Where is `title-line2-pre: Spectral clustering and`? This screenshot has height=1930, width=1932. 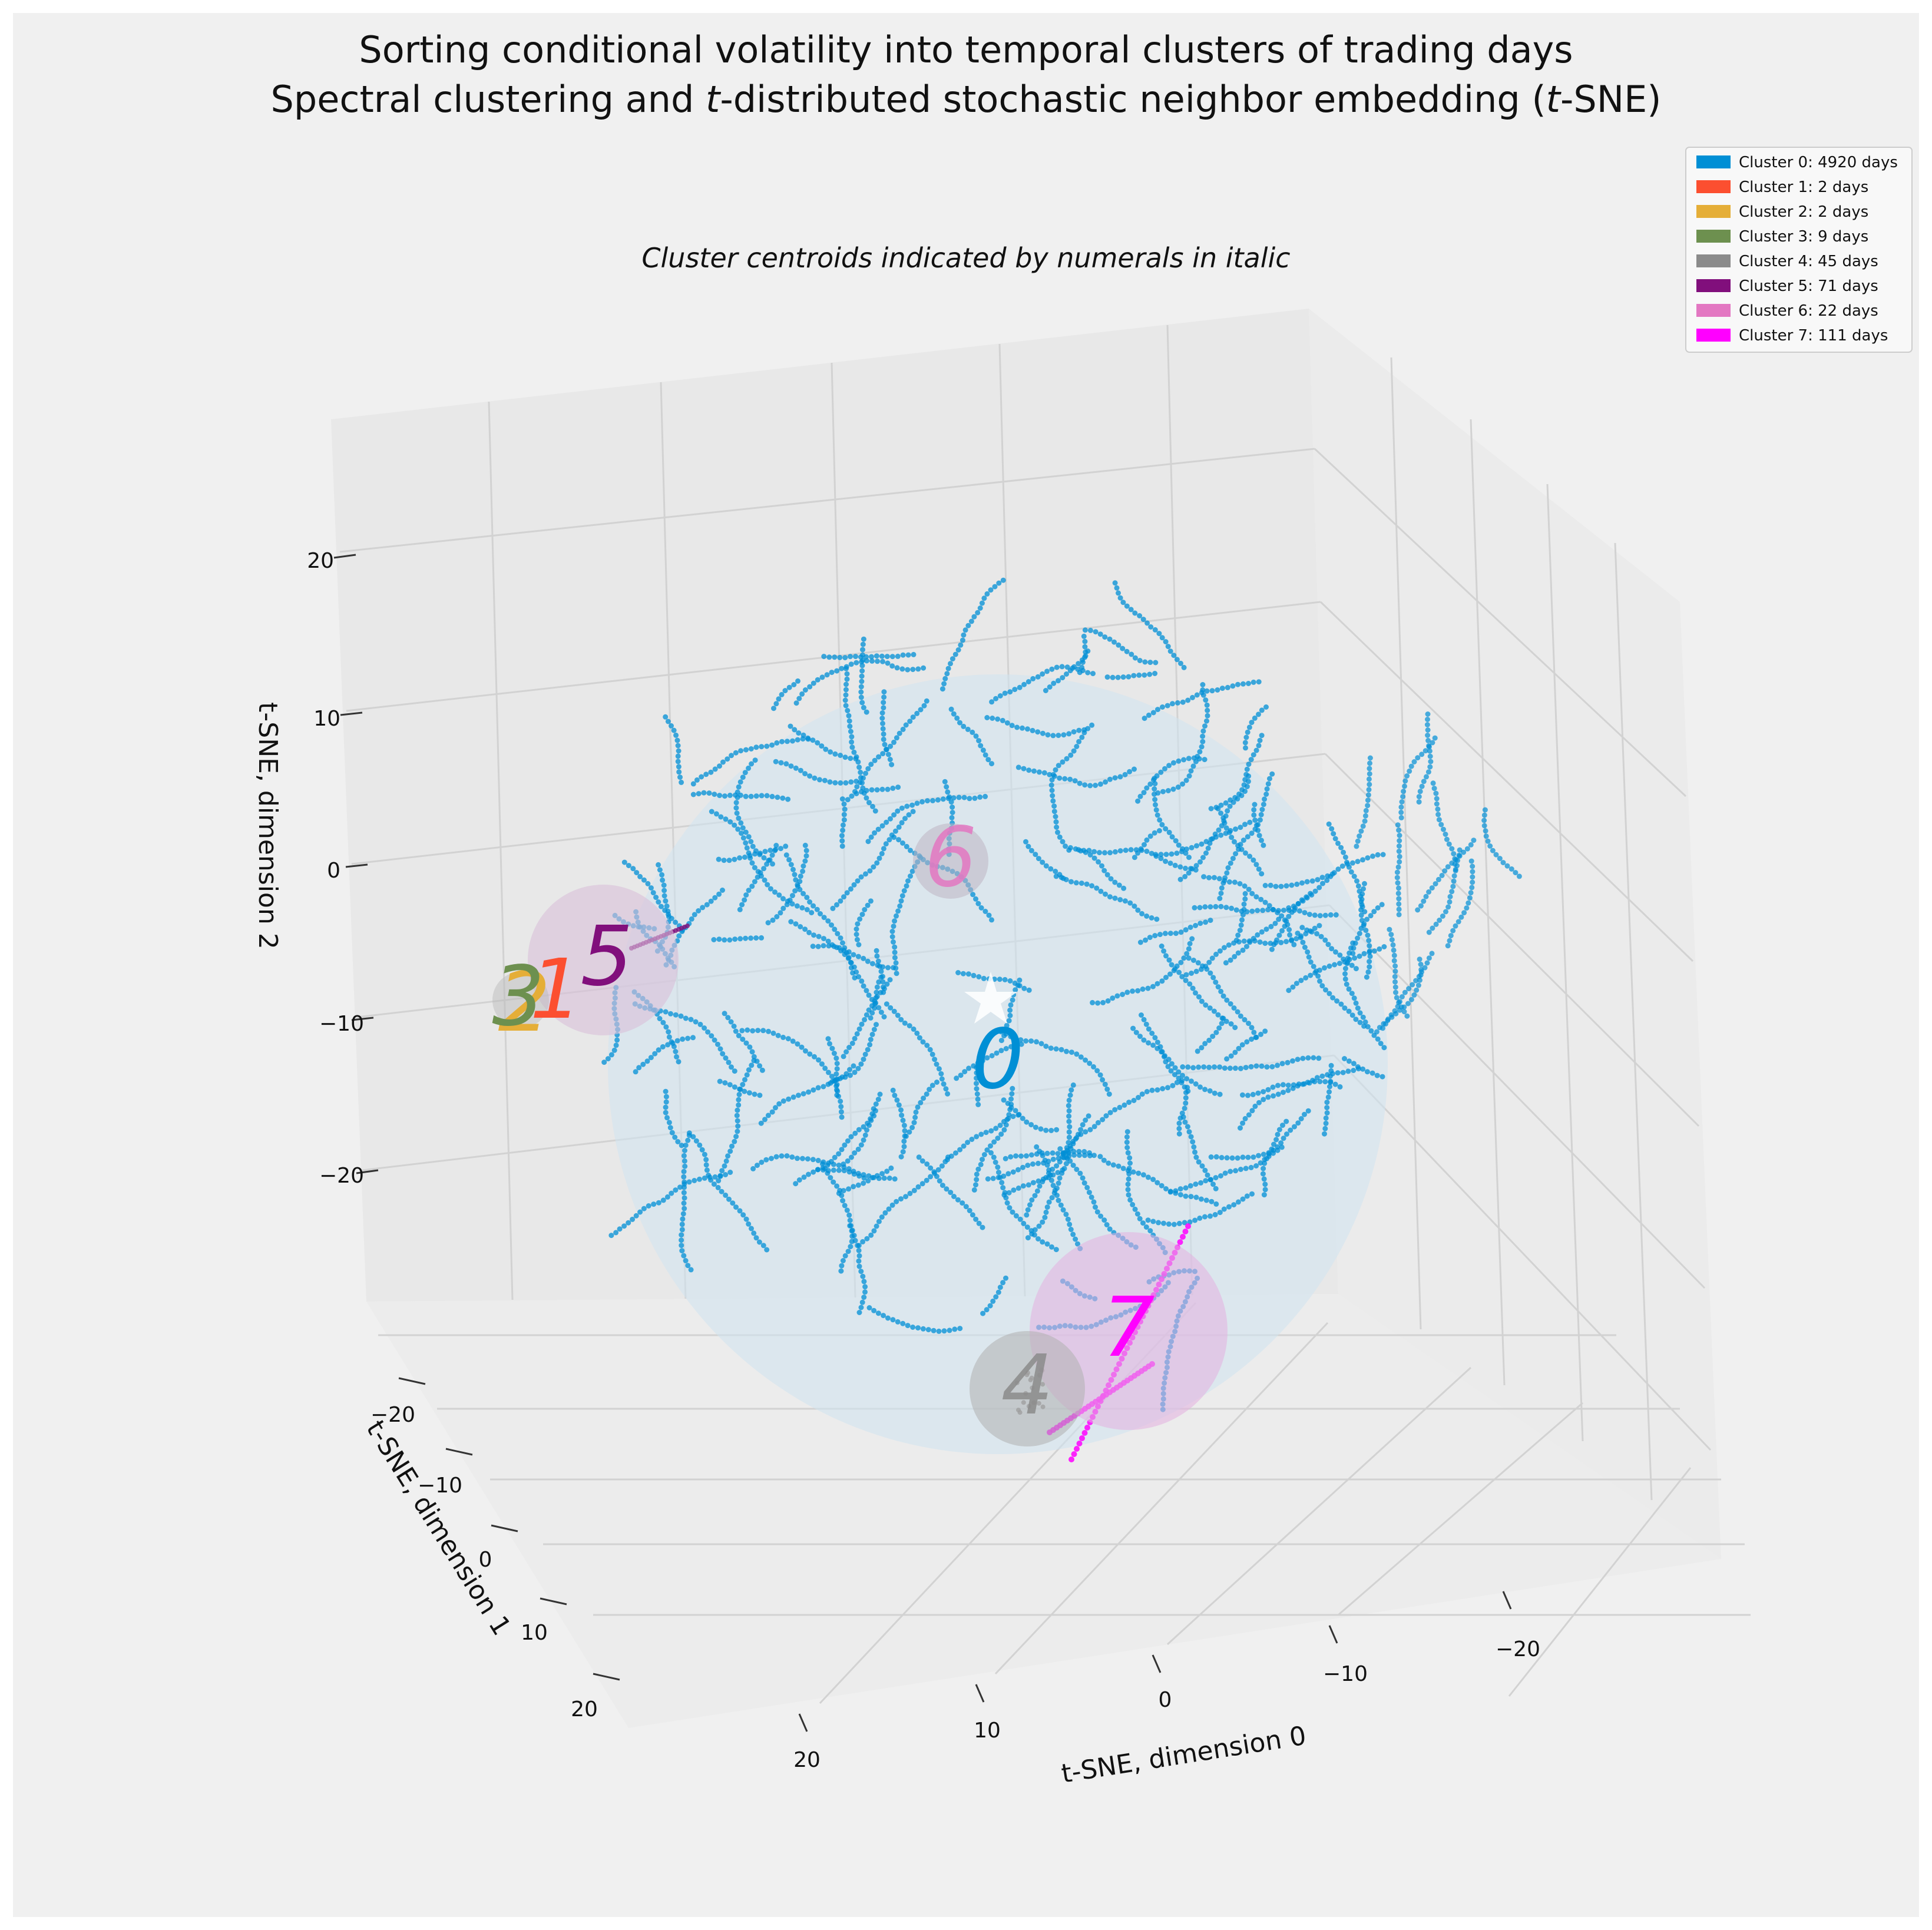
title-line2-pre: Spectral clustering and is located at coordinates (488, 99).